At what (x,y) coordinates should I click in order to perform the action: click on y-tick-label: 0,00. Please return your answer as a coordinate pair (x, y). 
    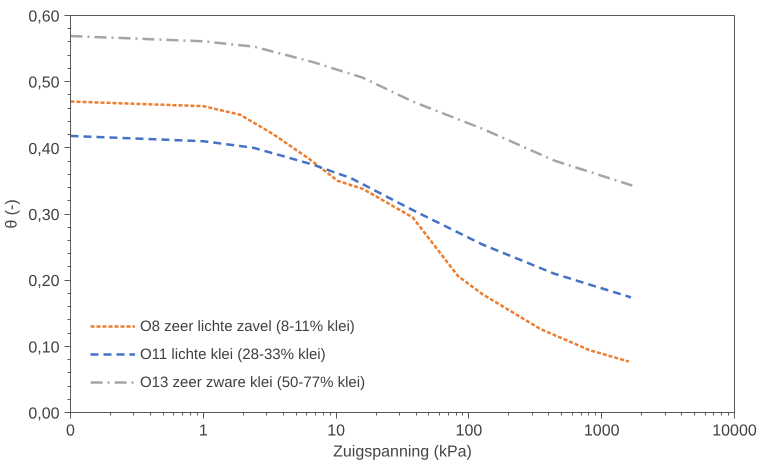
    Looking at the image, I should click on (44, 414).